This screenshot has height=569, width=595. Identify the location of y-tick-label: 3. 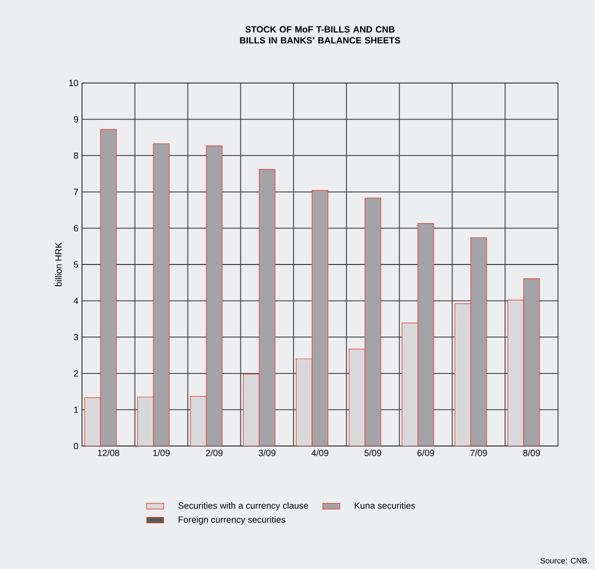
(76, 337).